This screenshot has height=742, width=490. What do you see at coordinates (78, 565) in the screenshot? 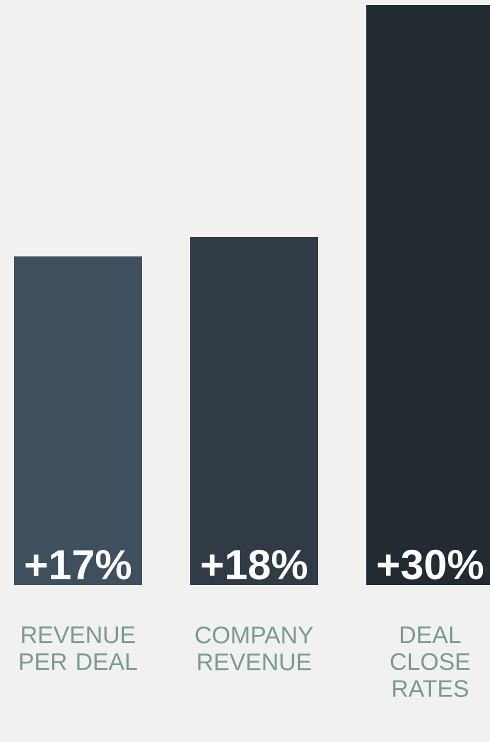
I see `data-label: +17%` at bounding box center [78, 565].